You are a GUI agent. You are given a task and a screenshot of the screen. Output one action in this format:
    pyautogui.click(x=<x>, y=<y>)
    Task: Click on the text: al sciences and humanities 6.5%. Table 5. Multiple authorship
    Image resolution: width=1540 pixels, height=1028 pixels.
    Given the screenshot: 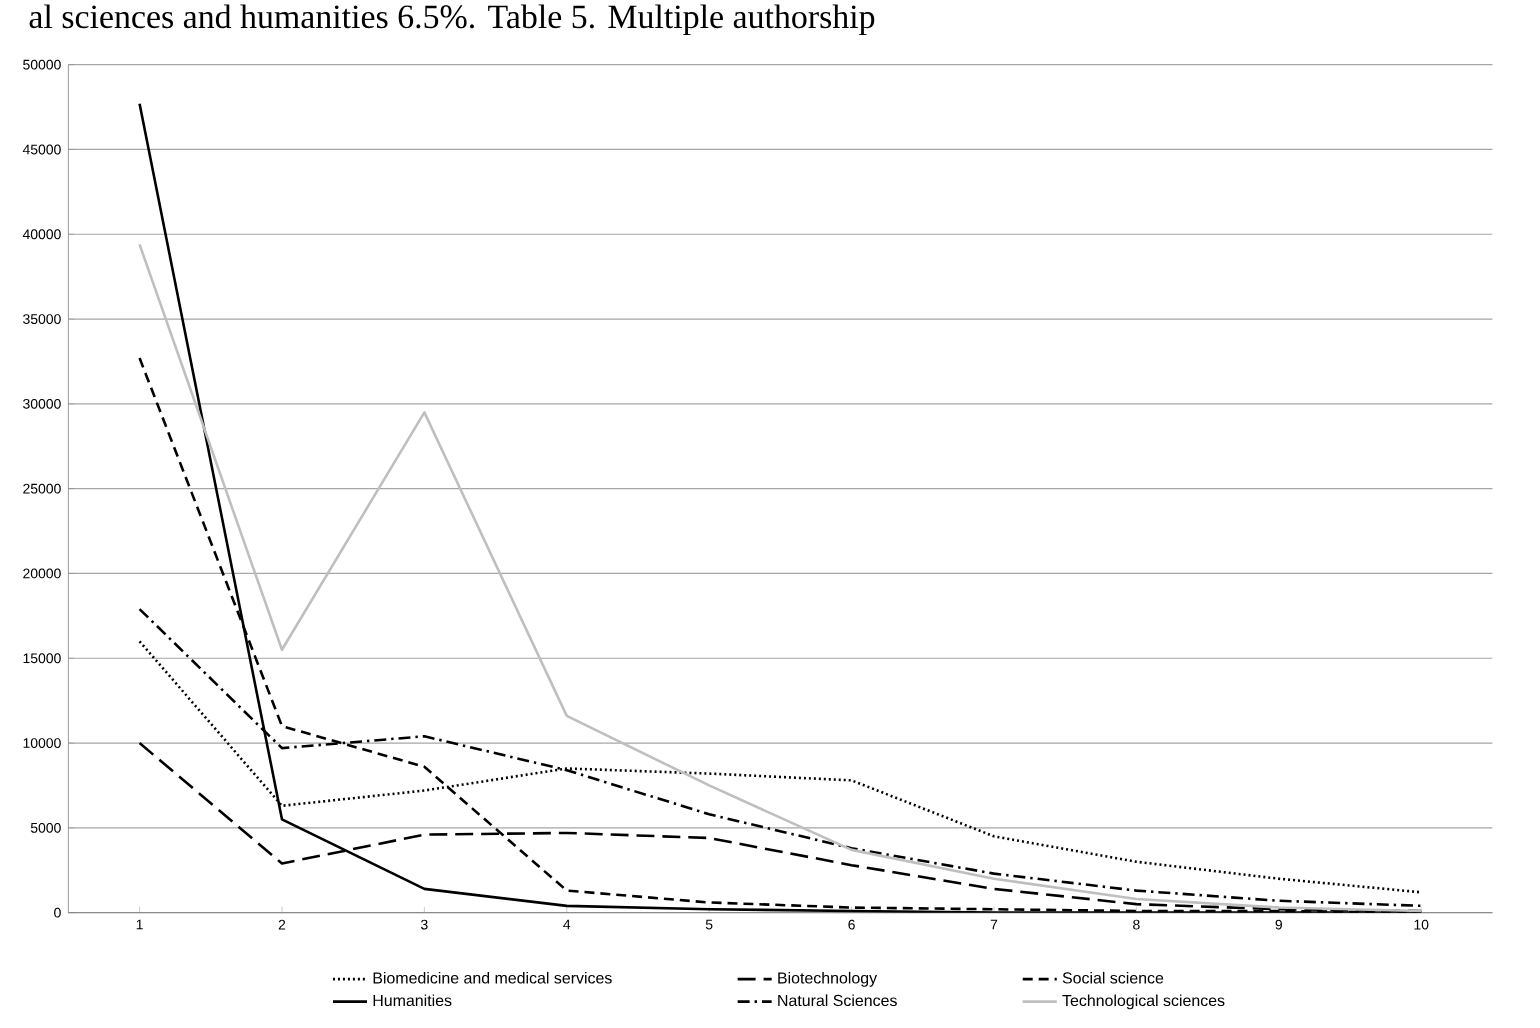 What is the action you would take?
    pyautogui.click(x=452, y=20)
    